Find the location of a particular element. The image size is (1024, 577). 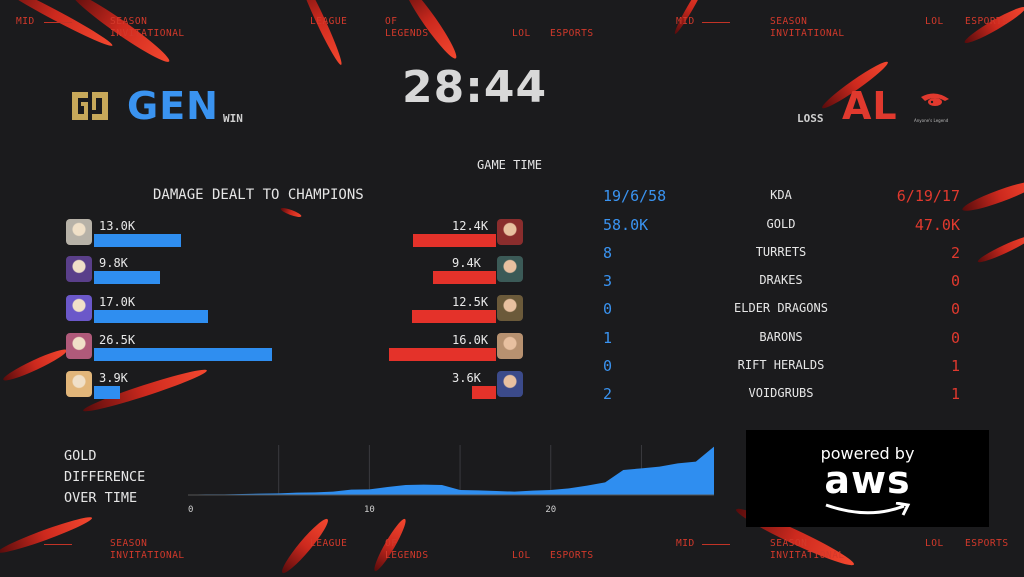

blue-damage-value: 3.9K is located at coordinates (113, 378).